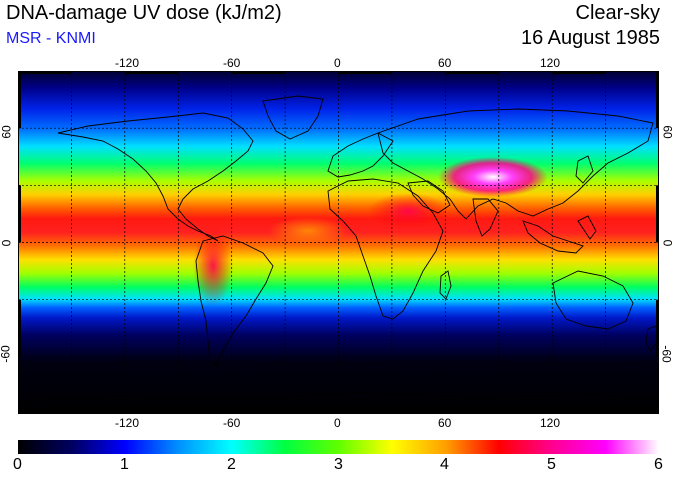 This screenshot has width=678, height=480. Describe the element at coordinates (338, 464) in the screenshot. I see `colorbar-label: 3` at that location.